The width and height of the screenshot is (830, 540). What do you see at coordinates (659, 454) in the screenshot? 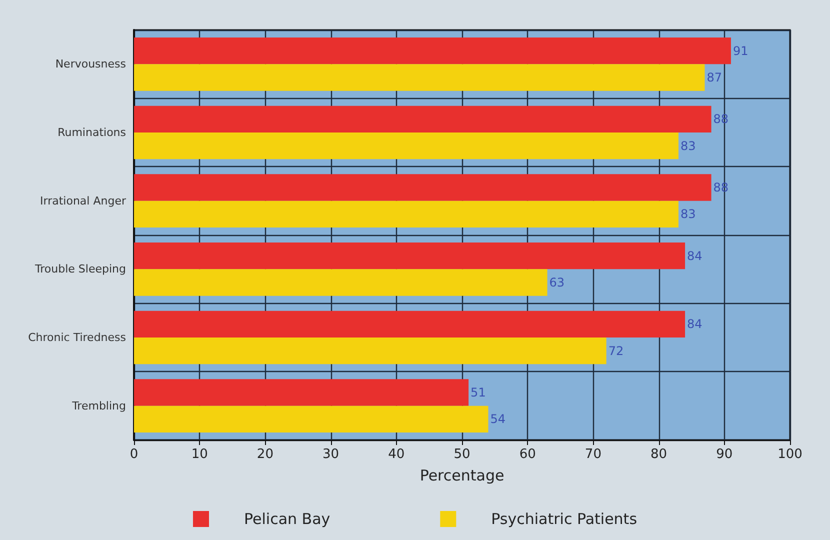
I see `x-tick-label: 80` at bounding box center [659, 454].